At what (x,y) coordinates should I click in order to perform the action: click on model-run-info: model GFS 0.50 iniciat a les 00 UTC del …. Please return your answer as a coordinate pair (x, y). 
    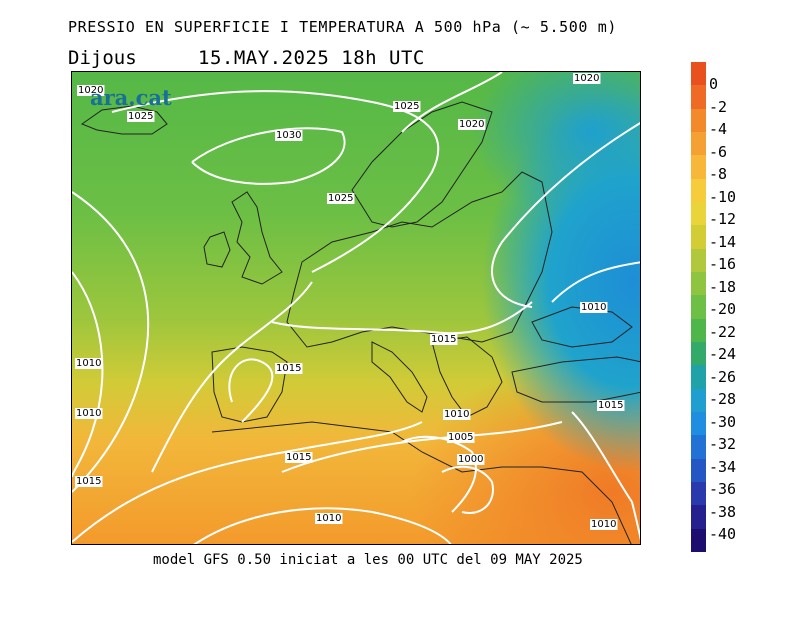
    Looking at the image, I should click on (368, 560).